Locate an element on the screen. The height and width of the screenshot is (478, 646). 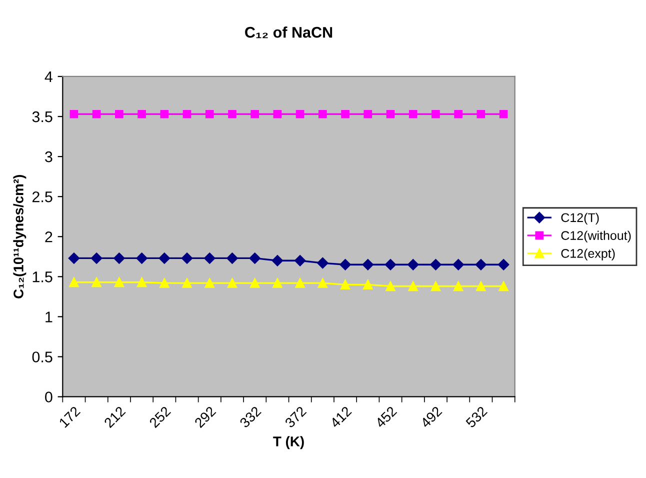
x-axis-title: T (K) is located at coordinates (288, 443).